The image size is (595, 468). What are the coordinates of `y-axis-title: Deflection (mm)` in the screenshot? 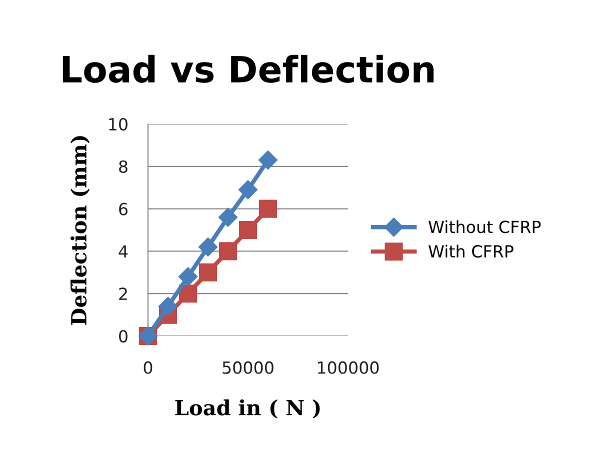 It's located at (80, 230).